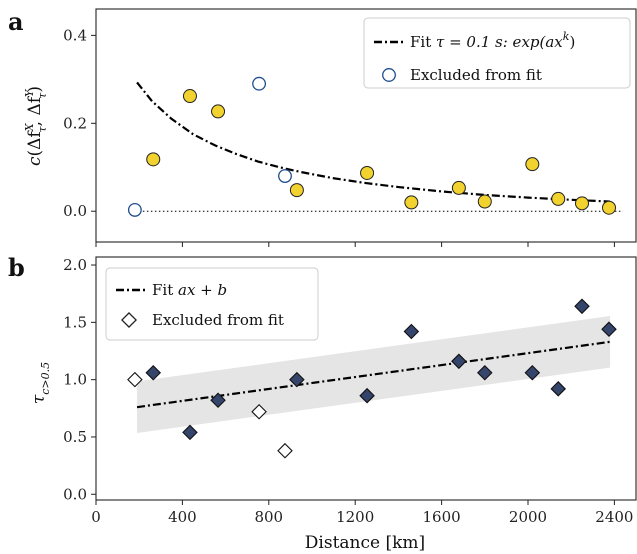 The image size is (637, 554). Describe the element at coordinates (182, 517) in the screenshot. I see `x-tick-label: 400` at that location.